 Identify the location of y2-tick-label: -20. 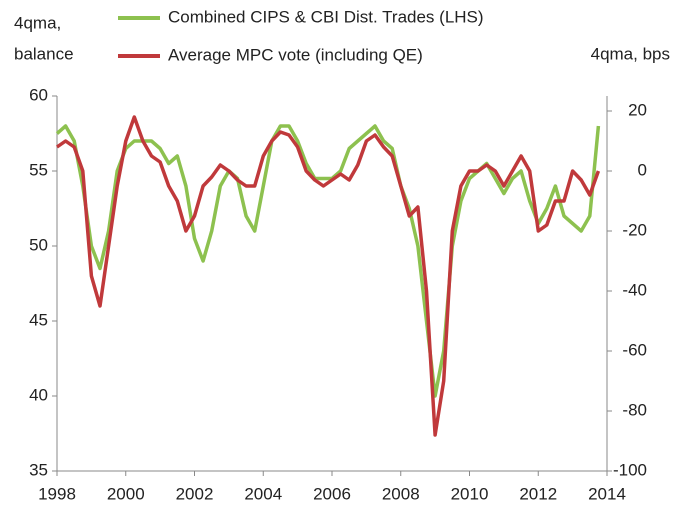
(634, 229).